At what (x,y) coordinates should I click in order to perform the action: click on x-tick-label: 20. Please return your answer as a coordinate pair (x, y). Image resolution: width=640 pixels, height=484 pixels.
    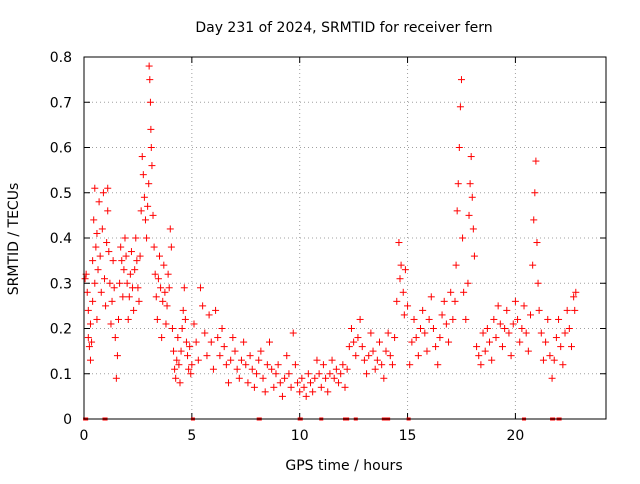
    Looking at the image, I should click on (515, 436).